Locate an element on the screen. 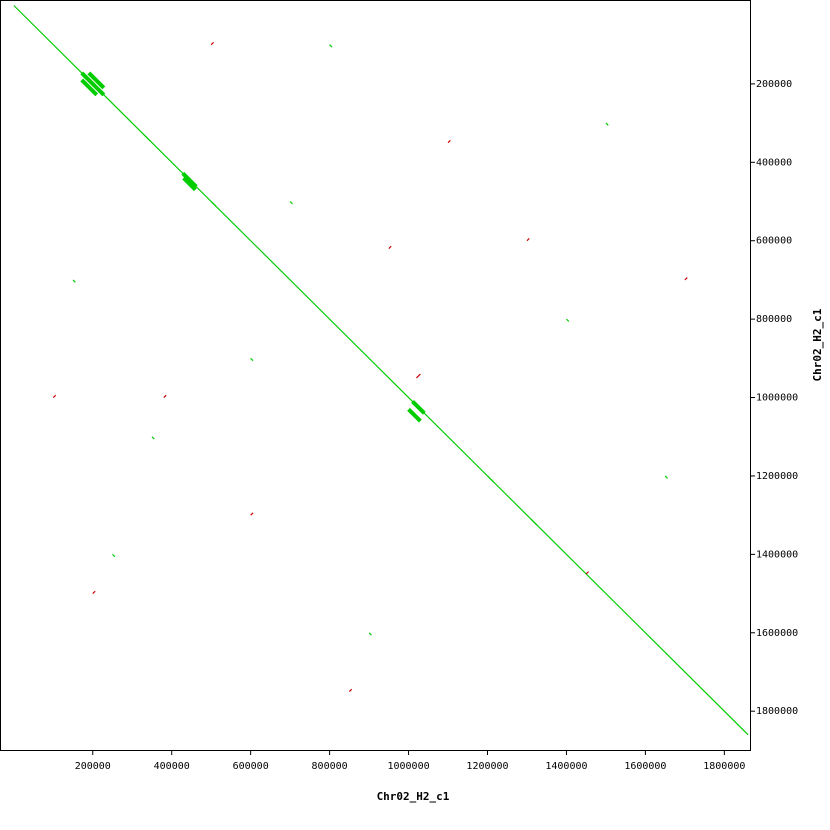 This screenshot has height=830, width=830. y-tick-label: 1600000 is located at coordinates (777, 633).